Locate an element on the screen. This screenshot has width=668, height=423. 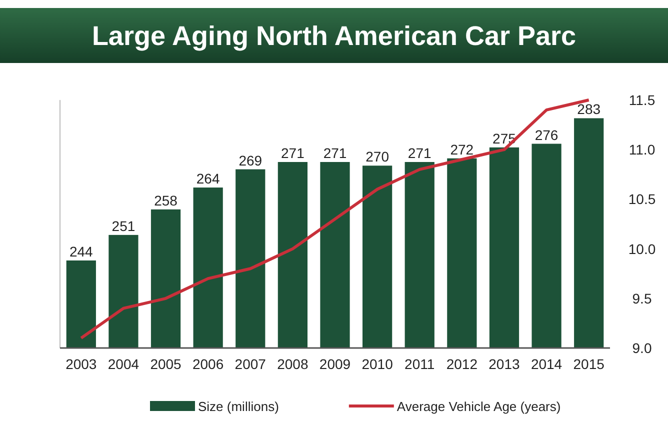
y2-tick-label: 11.5 is located at coordinates (642, 100).